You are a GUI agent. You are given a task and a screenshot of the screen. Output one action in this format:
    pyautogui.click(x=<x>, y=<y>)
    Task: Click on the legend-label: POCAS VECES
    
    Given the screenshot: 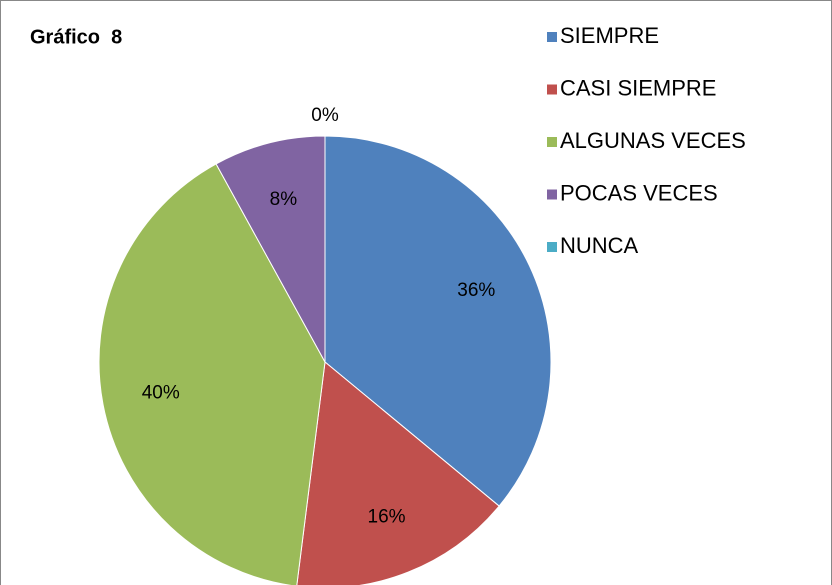 What is the action you would take?
    pyautogui.click(x=639, y=192)
    